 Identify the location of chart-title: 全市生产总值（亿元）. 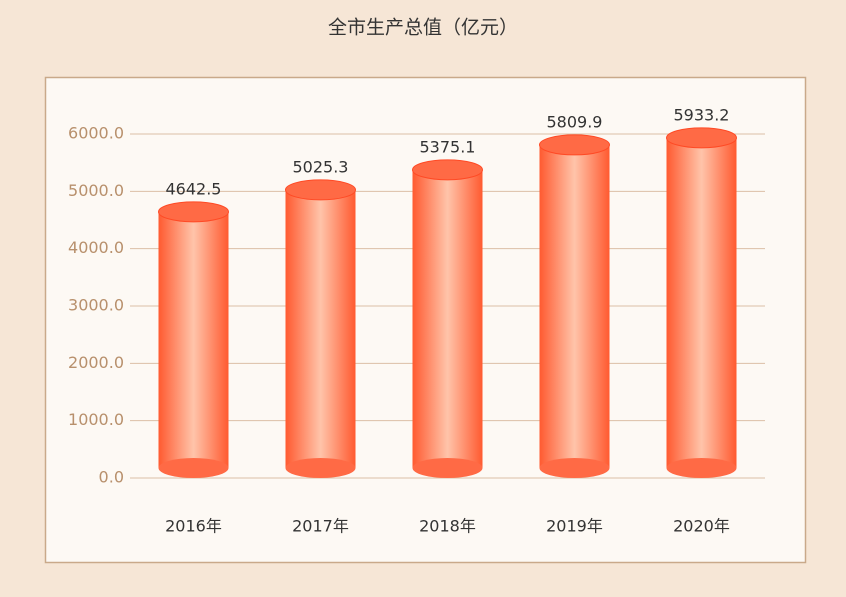
(423, 28).